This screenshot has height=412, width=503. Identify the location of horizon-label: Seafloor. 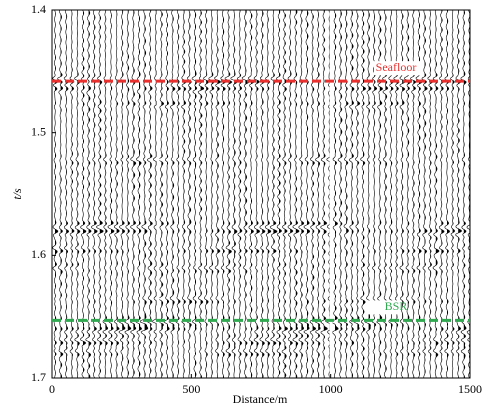
(396, 67).